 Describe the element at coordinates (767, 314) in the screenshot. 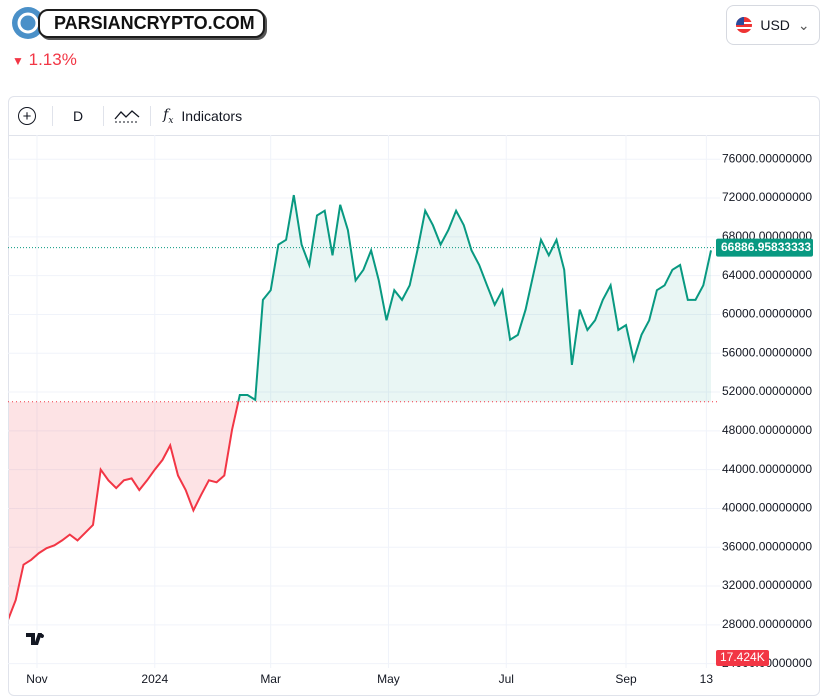

I see `y-tick-label: 60000.00000000` at that location.